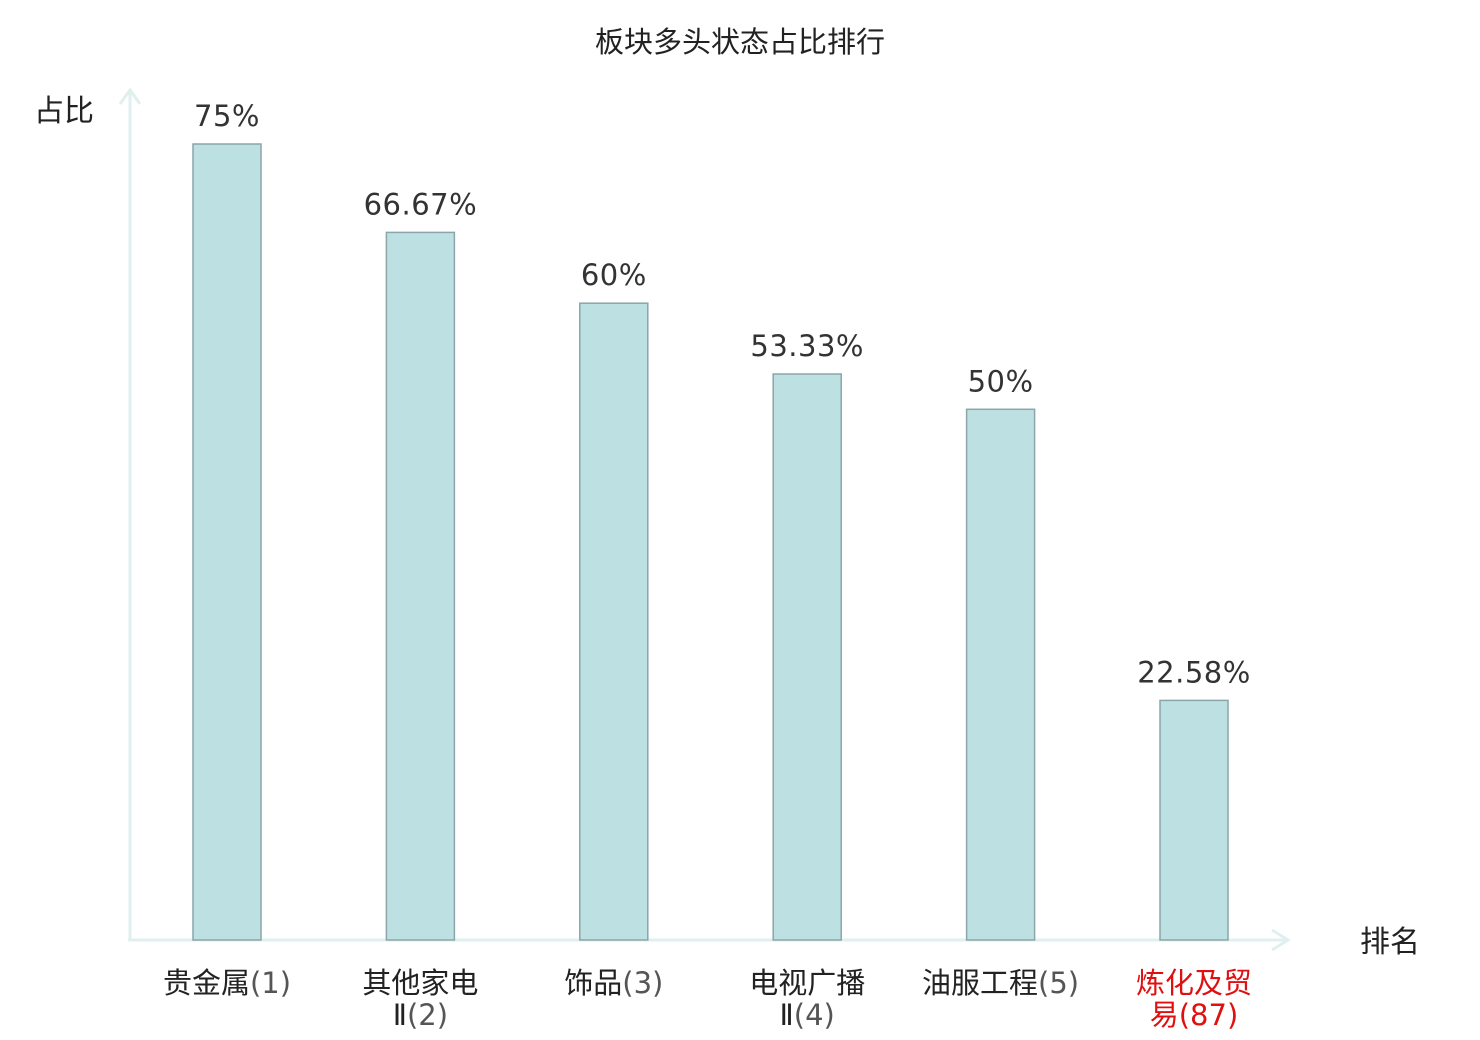 Image resolution: width=1480 pixels, height=1040 pixels. Describe the element at coordinates (1194, 672) in the screenshot. I see `value-label: 22.58%` at that location.